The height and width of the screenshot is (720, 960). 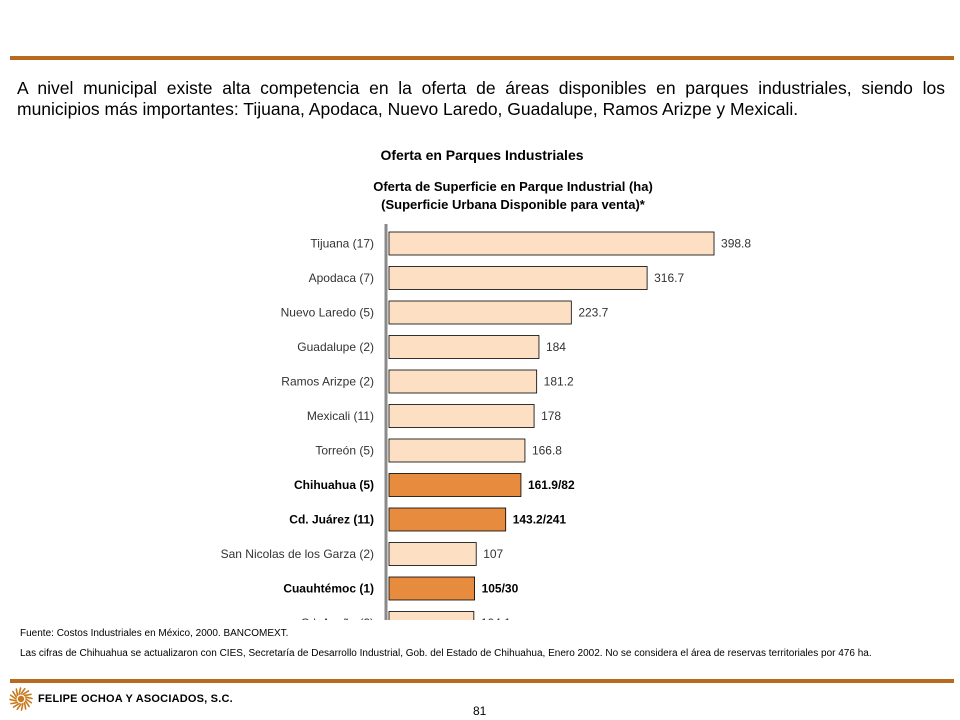 What do you see at coordinates (669, 278) in the screenshot?
I see `value-label-apodaca-7: 316.7` at bounding box center [669, 278].